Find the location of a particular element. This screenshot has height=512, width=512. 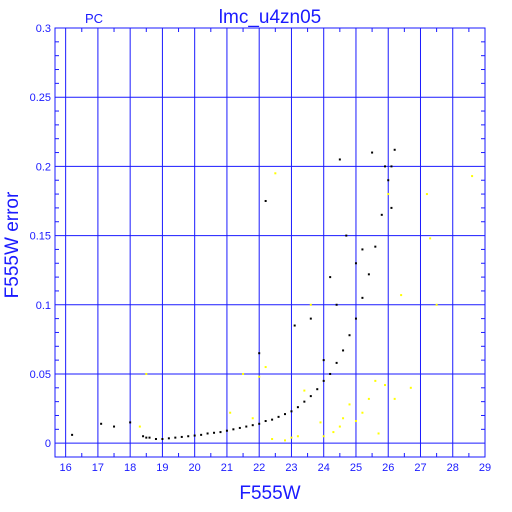

x-tick-label: 19 is located at coordinates (162, 468).